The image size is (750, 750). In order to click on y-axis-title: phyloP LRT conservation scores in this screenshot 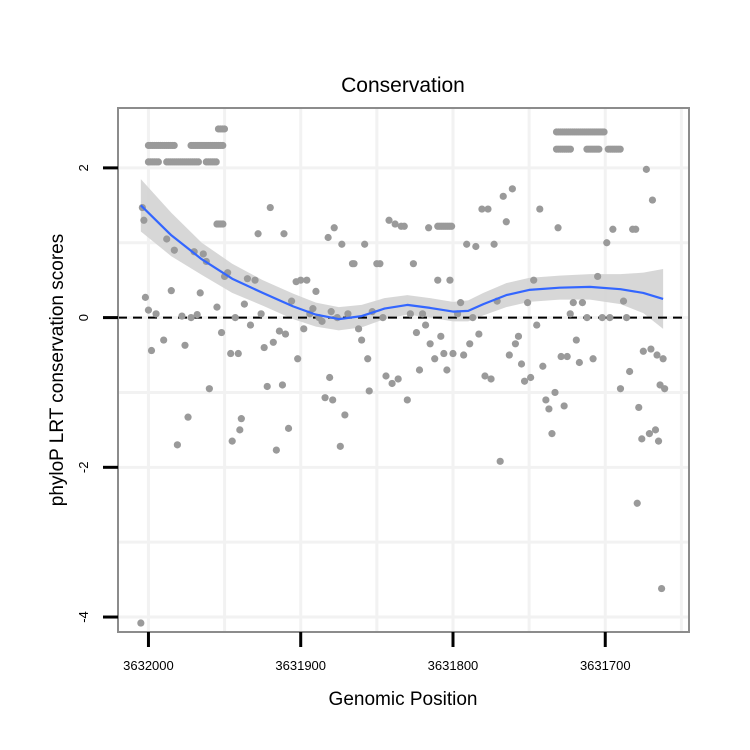, I will do `click(57, 370)`.